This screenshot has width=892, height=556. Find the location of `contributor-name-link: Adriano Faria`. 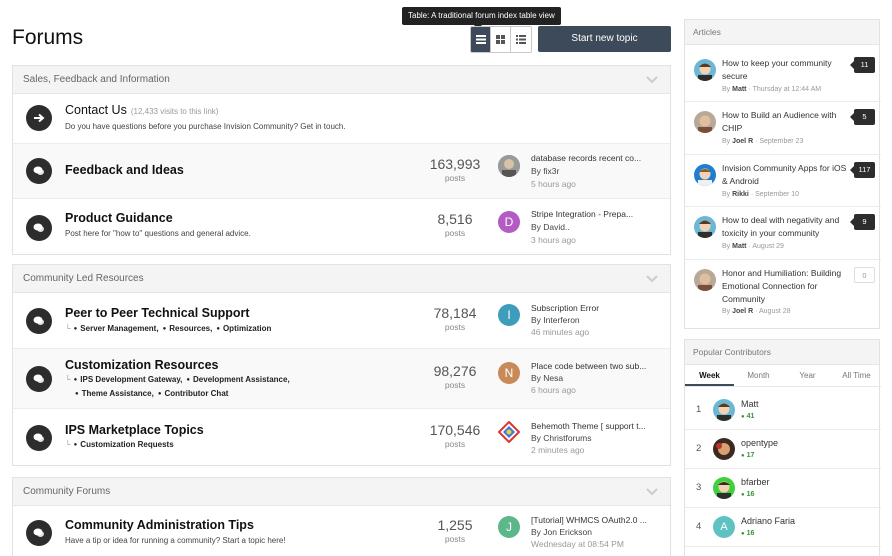

contributor-name-link: Adriano Faria is located at coordinates (768, 521).